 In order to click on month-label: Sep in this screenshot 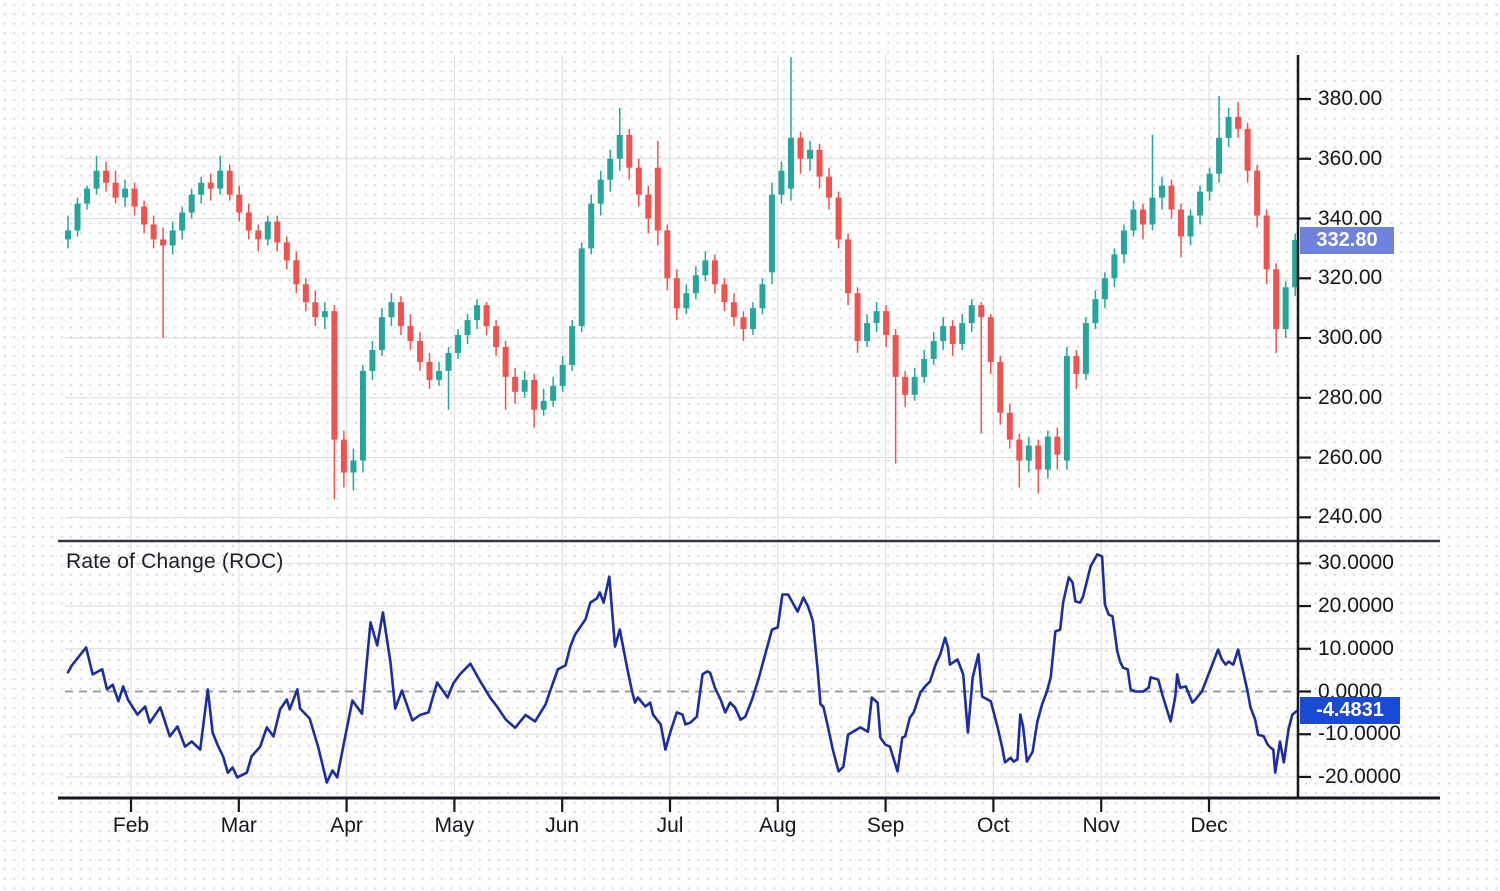, I will do `click(885, 825)`.